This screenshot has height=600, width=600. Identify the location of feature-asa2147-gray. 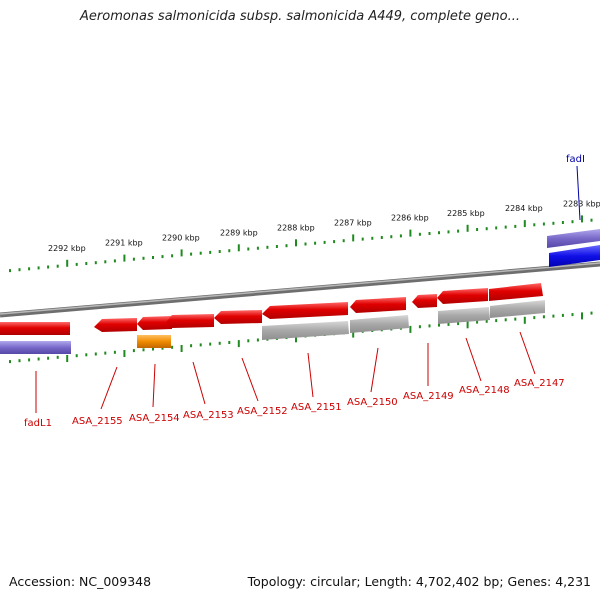
(517, 309).